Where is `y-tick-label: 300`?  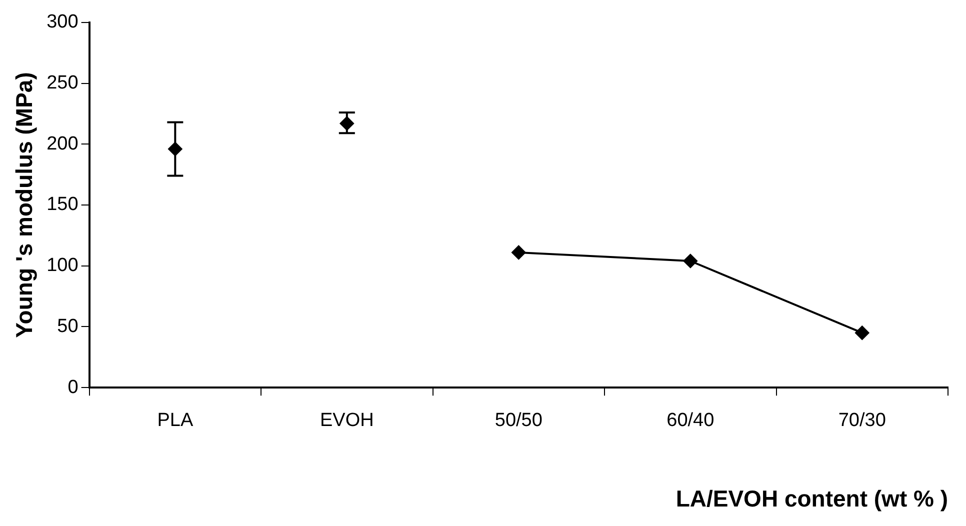 y-tick-label: 300 is located at coordinates (62, 22).